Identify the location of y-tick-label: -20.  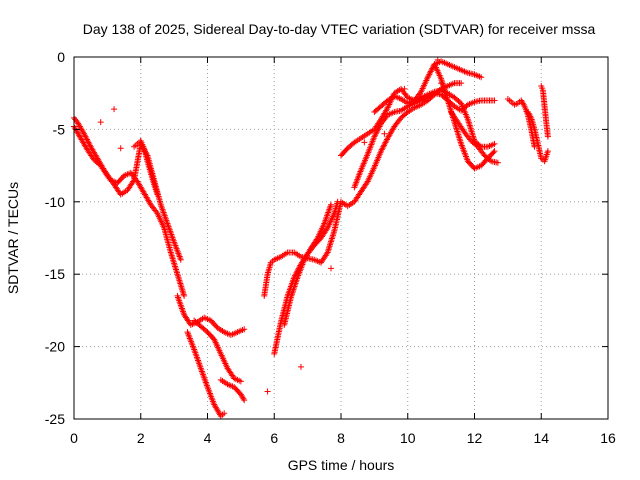
(55, 347).